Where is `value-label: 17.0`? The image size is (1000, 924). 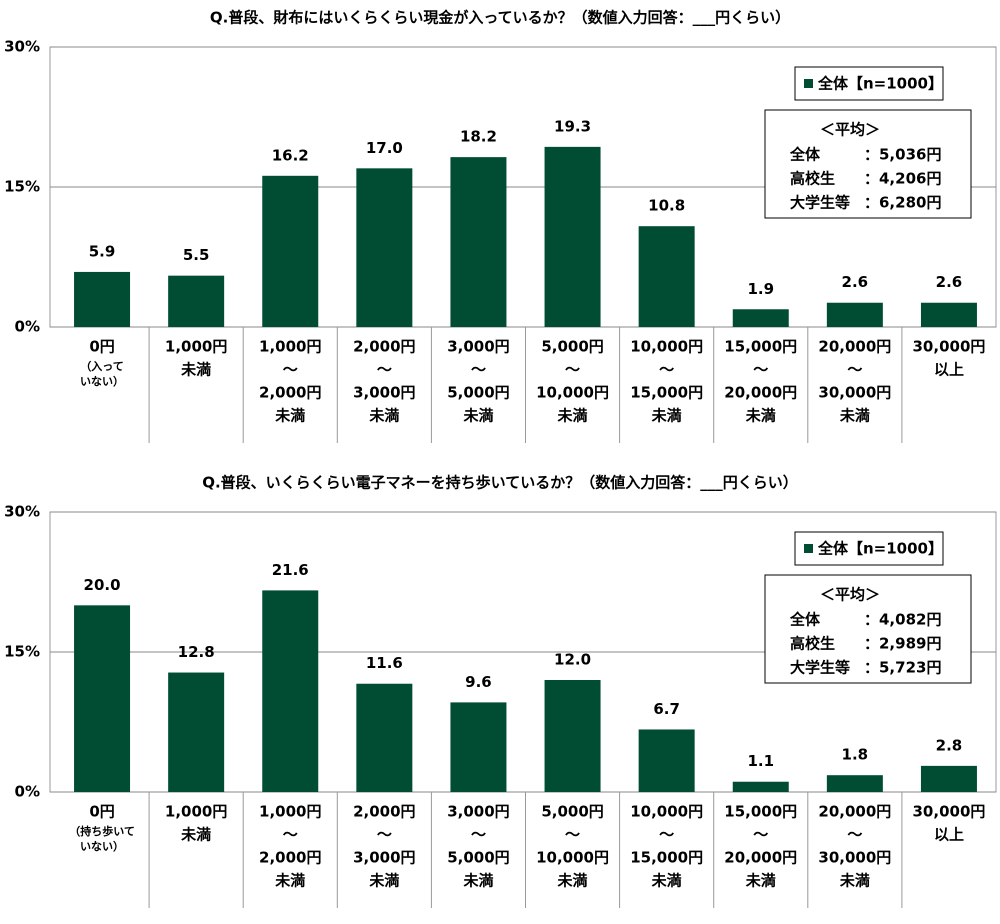 value-label: 17.0 is located at coordinates (384, 148).